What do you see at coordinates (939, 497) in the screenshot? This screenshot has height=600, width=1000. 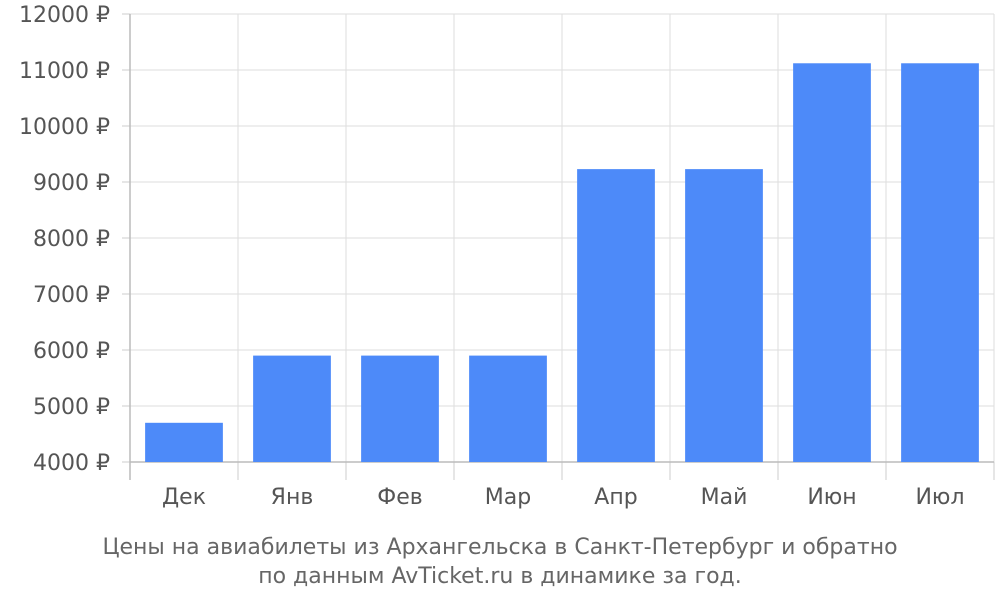 I see `x-tick-label: Июл` at bounding box center [939, 497].